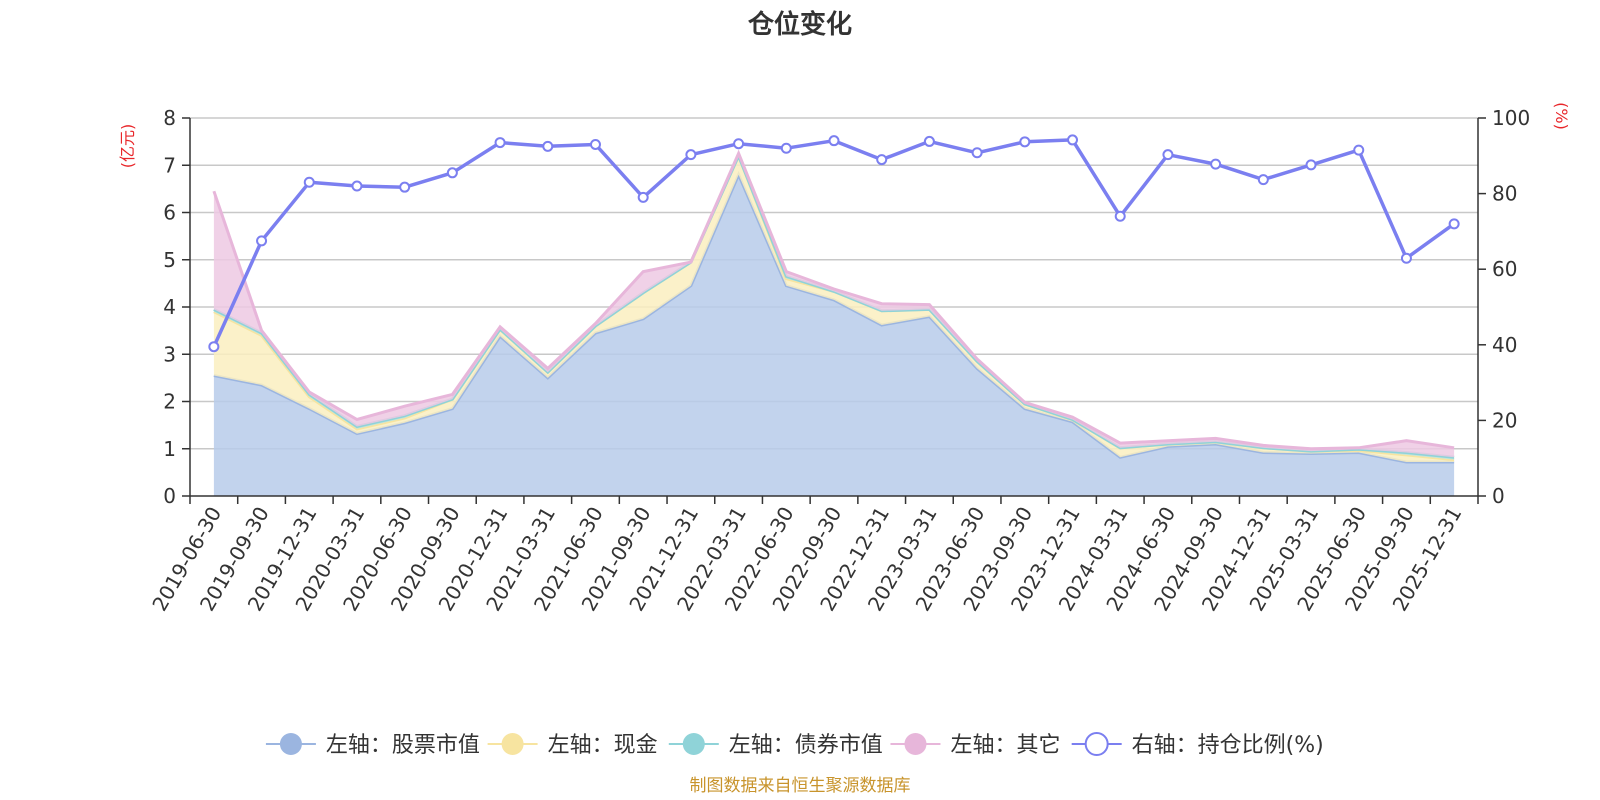  I want to click on legend-label: 左轴：其它, so click(1005, 745).